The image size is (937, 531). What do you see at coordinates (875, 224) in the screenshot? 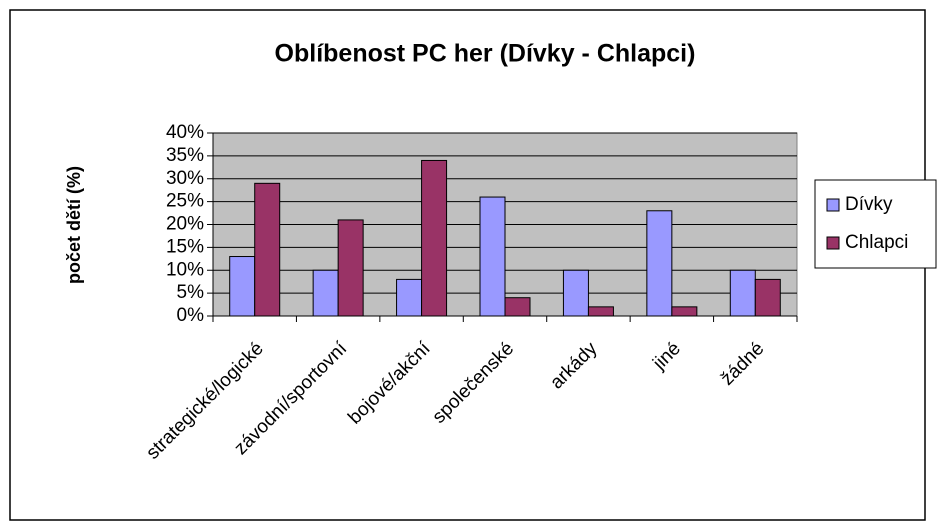
I see `legend` at bounding box center [875, 224].